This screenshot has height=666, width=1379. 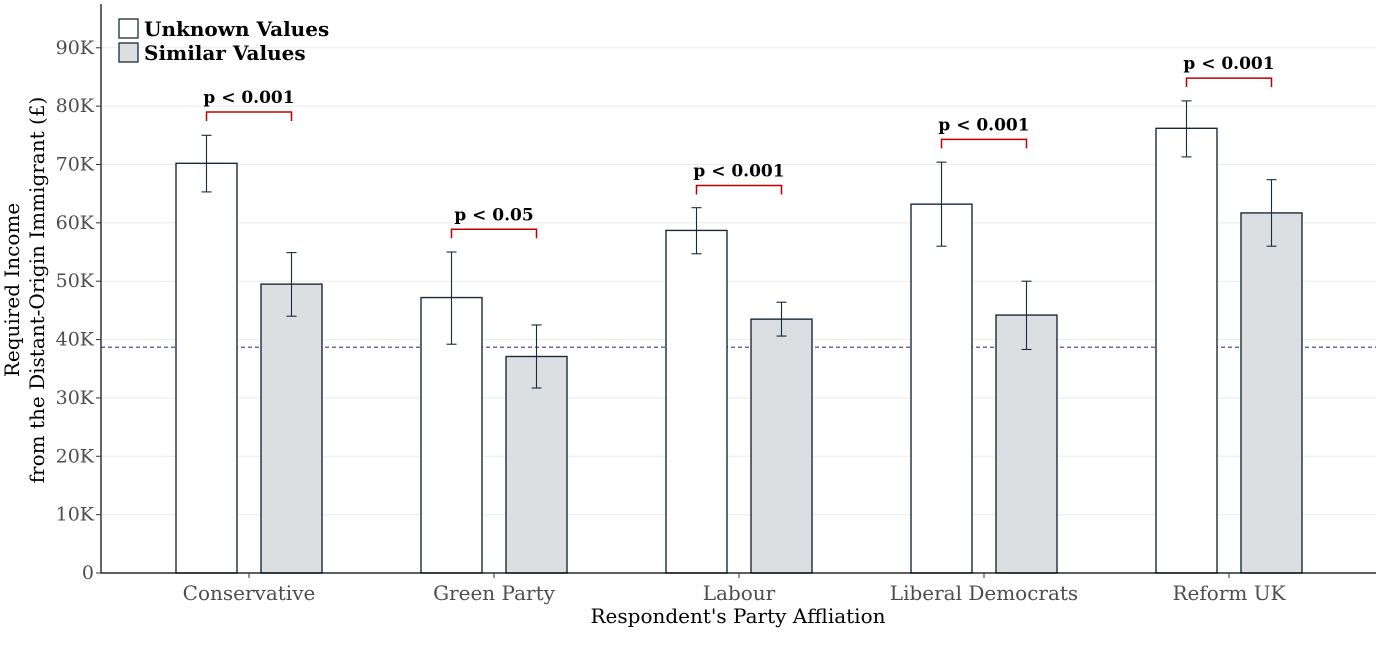 I want to click on y-axis-title-line-2: from the Distant-Origin Immigrant (£), so click(x=37, y=290).